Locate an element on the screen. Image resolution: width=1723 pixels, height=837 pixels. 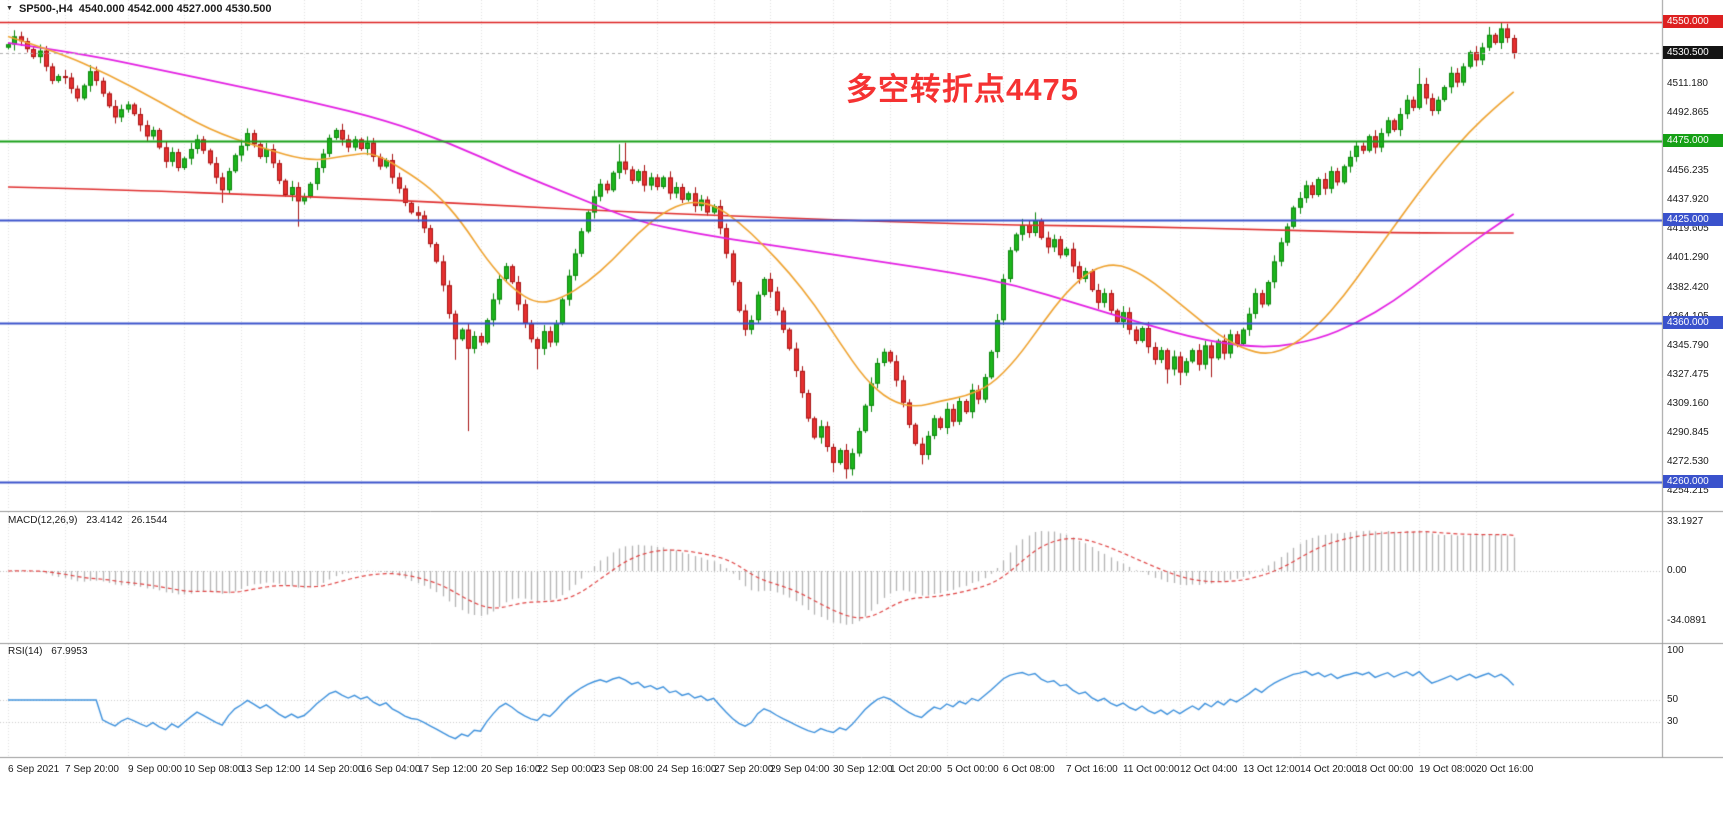
time-axis-label: 20 Oct 16:00 is located at coordinates (1505, 769).